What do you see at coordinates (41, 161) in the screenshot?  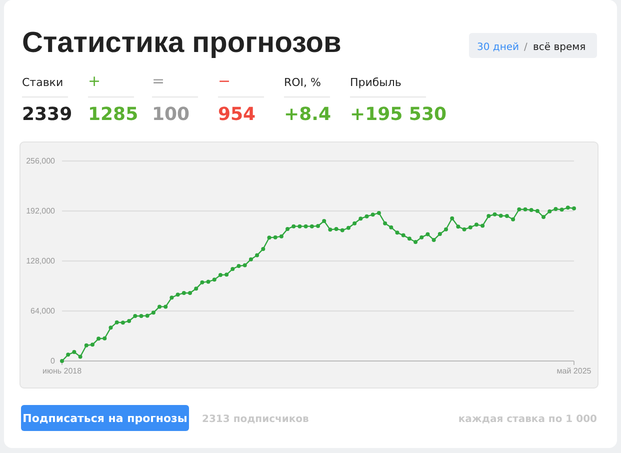 I see `y-tick-label: 256,000` at bounding box center [41, 161].